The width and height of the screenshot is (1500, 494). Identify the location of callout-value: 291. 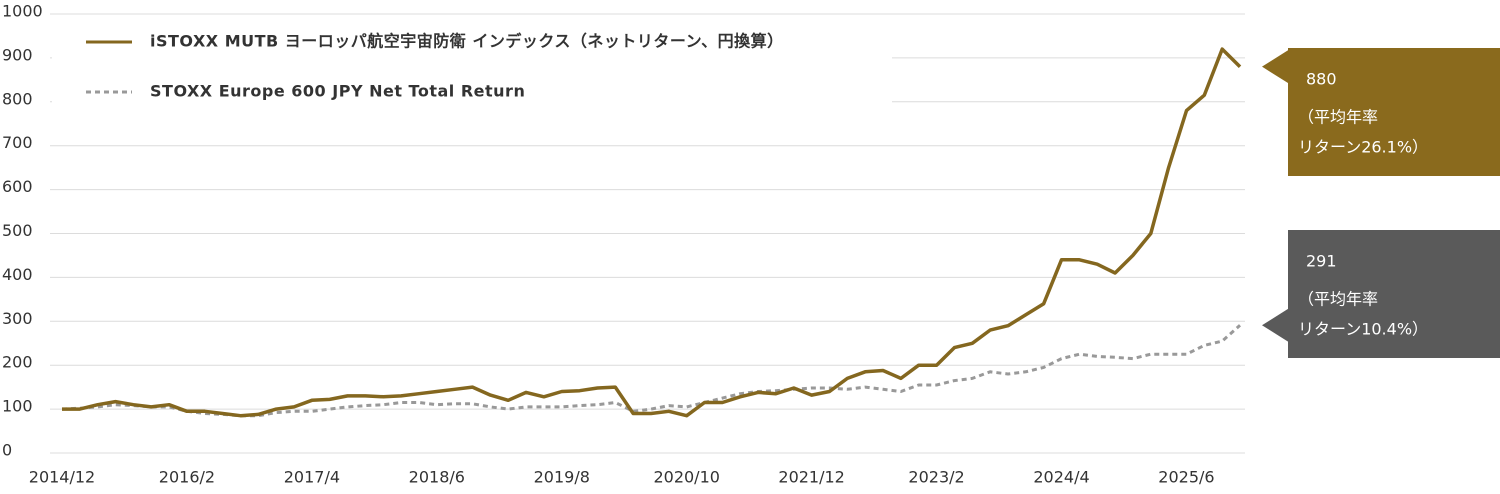
(1321, 261).